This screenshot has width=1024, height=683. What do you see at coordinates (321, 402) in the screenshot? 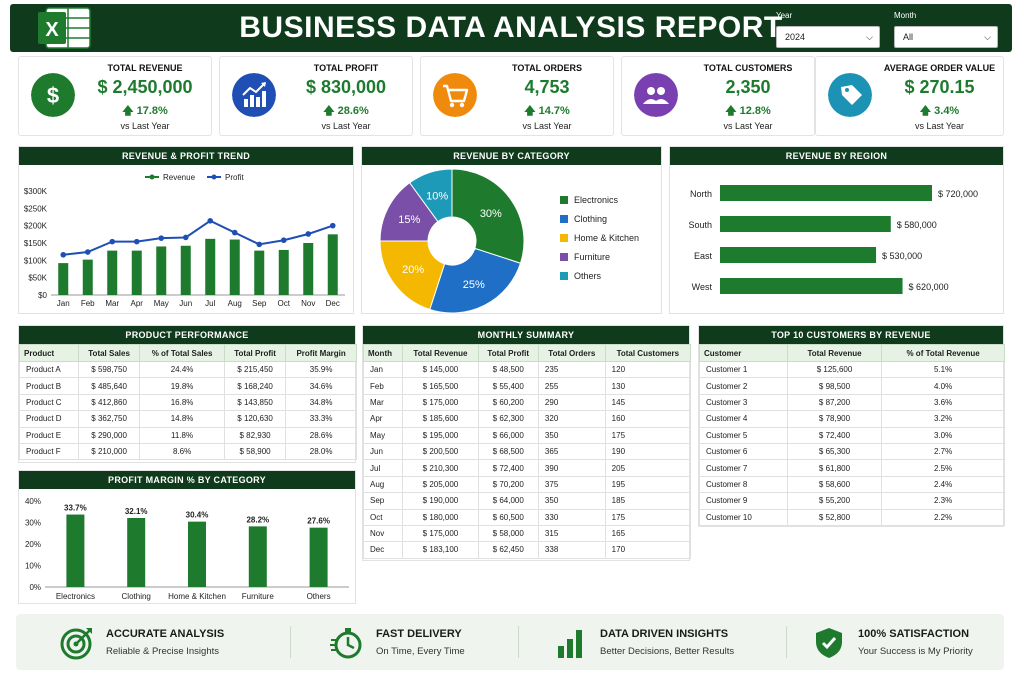
I see `table-cell: 34.8%` at bounding box center [321, 402].